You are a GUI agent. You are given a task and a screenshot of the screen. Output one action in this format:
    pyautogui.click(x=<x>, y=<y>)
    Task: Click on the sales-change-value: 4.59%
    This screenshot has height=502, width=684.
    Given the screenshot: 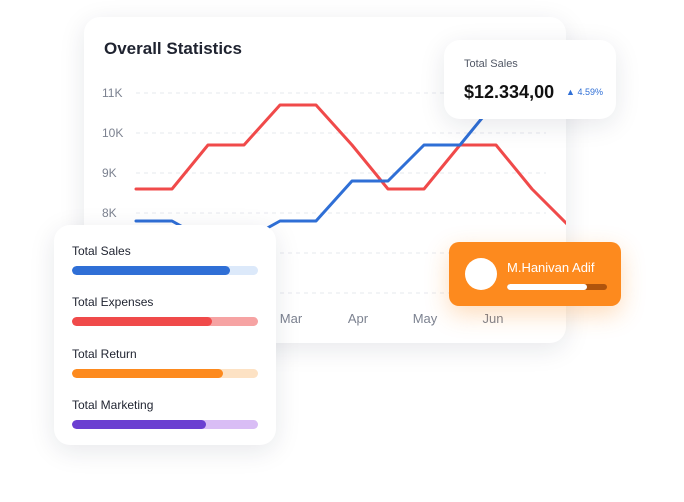 What is the action you would take?
    pyautogui.click(x=590, y=92)
    